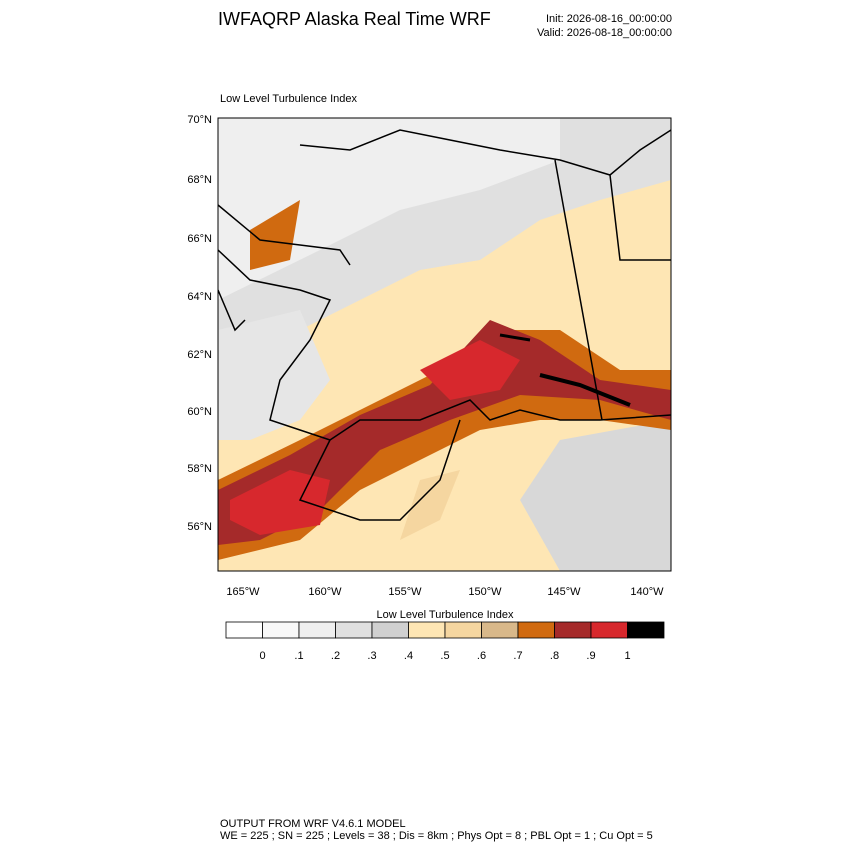 Image resolution: width=850 pixels, height=850 pixels. What do you see at coordinates (481, 656) in the screenshot?
I see `colorbar-label: .6` at bounding box center [481, 656].